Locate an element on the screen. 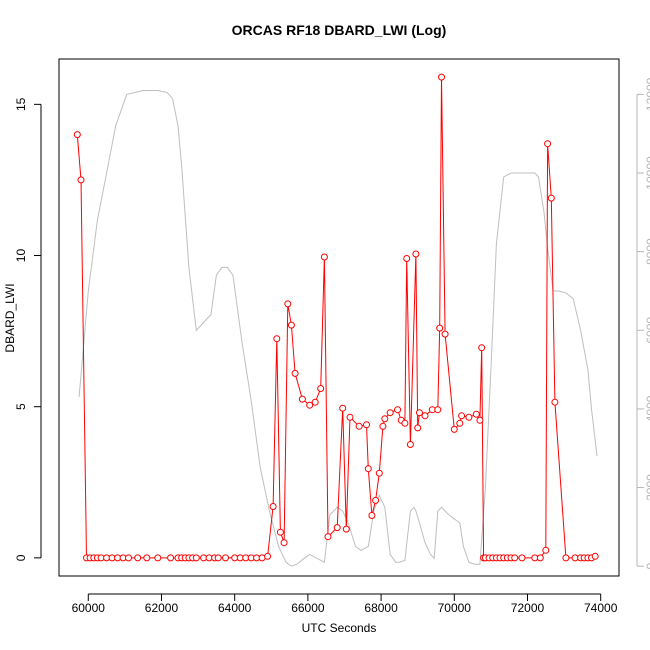 The image size is (650, 650). y2-tick-label: 2000 is located at coordinates (647, 487).